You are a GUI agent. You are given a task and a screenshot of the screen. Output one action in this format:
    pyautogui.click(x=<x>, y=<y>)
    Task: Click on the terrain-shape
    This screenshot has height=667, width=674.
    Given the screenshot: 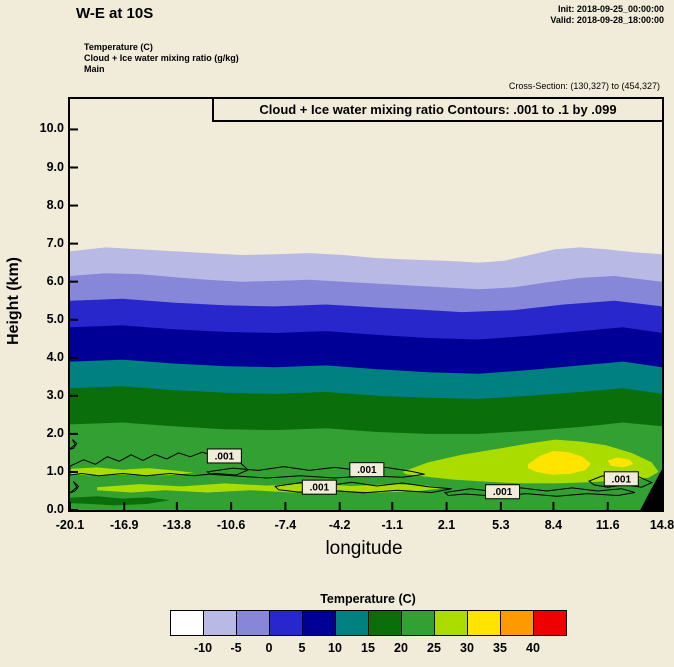 What is the action you would take?
    pyautogui.click(x=651, y=489)
    